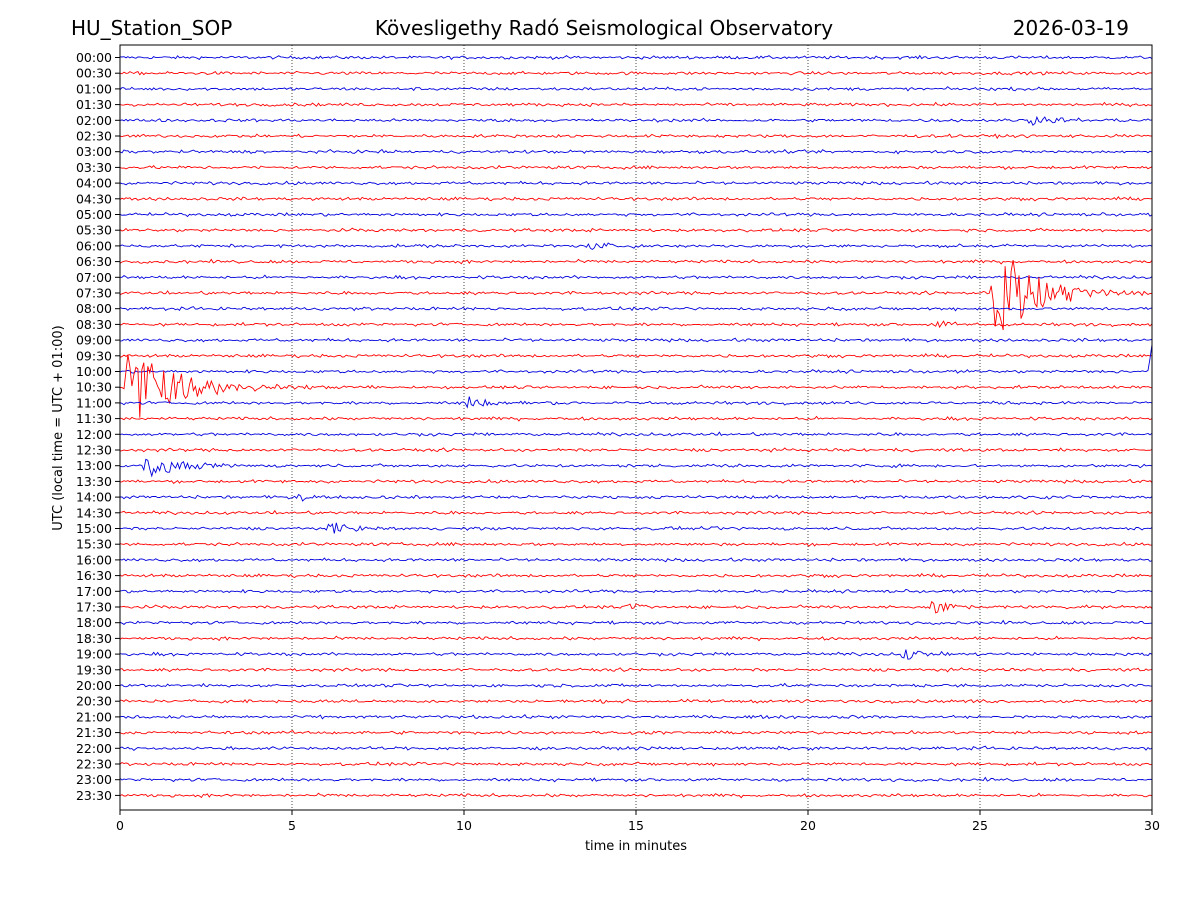 The width and height of the screenshot is (1200, 904). I want to click on y-tick-label: 18:00, so click(94, 622).